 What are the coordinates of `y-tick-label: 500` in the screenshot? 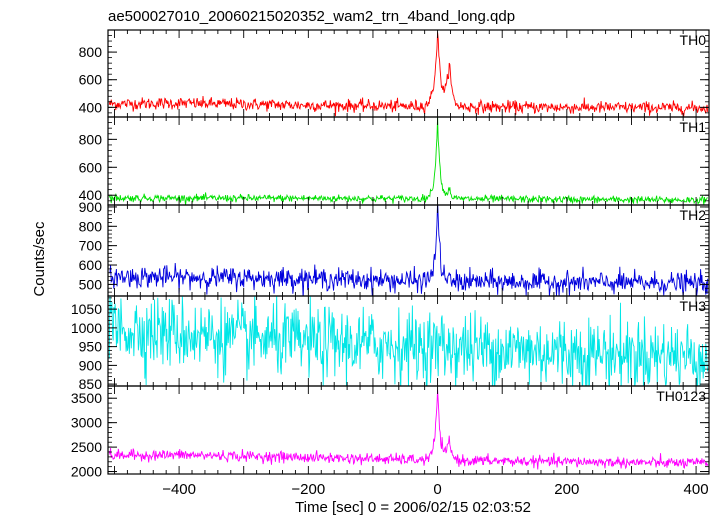 It's located at (91, 284).